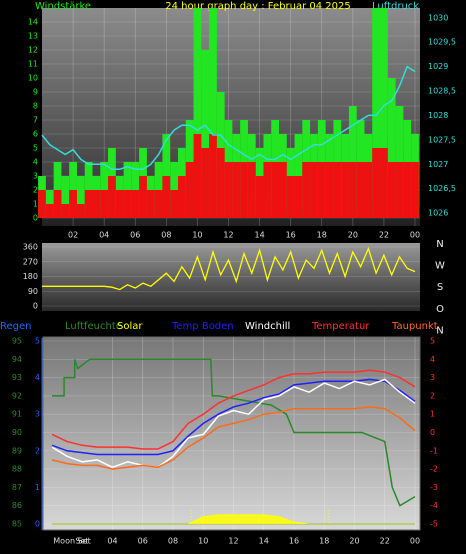  I want to click on y-tick-label: 1027, so click(438, 164).